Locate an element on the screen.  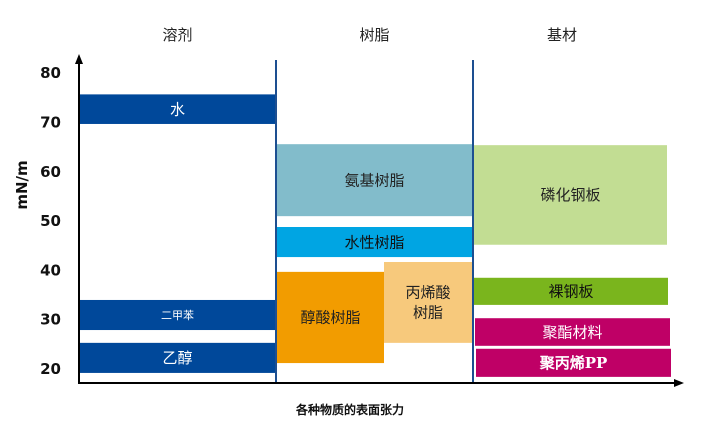
bar-label: 二甲苯 is located at coordinates (177, 315).